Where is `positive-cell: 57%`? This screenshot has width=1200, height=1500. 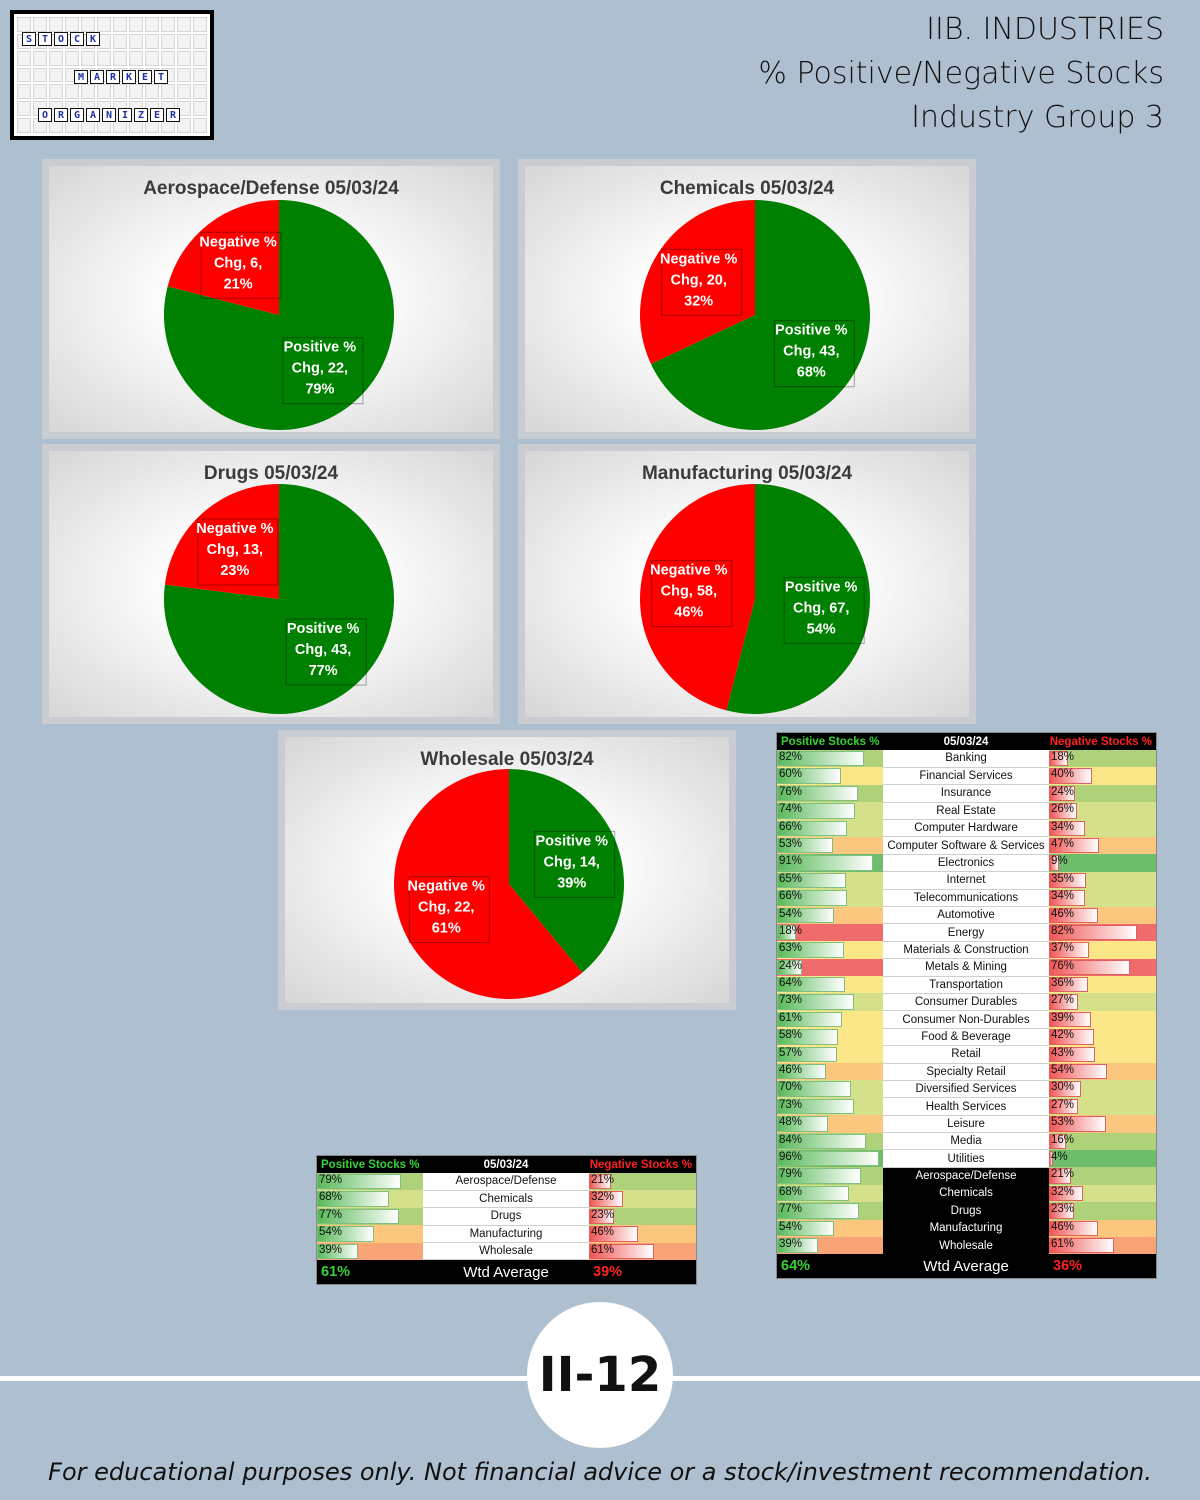 positive-cell: 57% is located at coordinates (830, 1054).